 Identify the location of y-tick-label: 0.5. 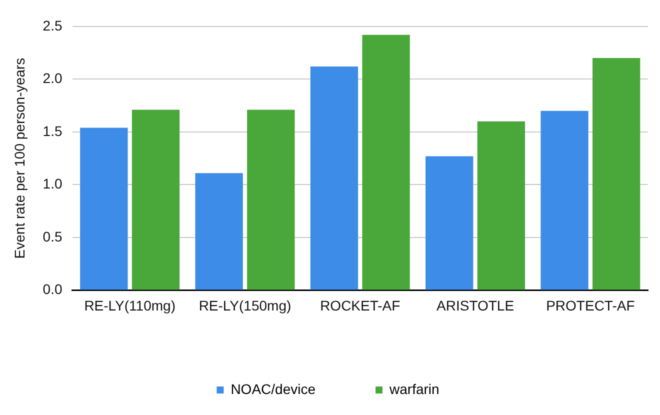
(52, 236).